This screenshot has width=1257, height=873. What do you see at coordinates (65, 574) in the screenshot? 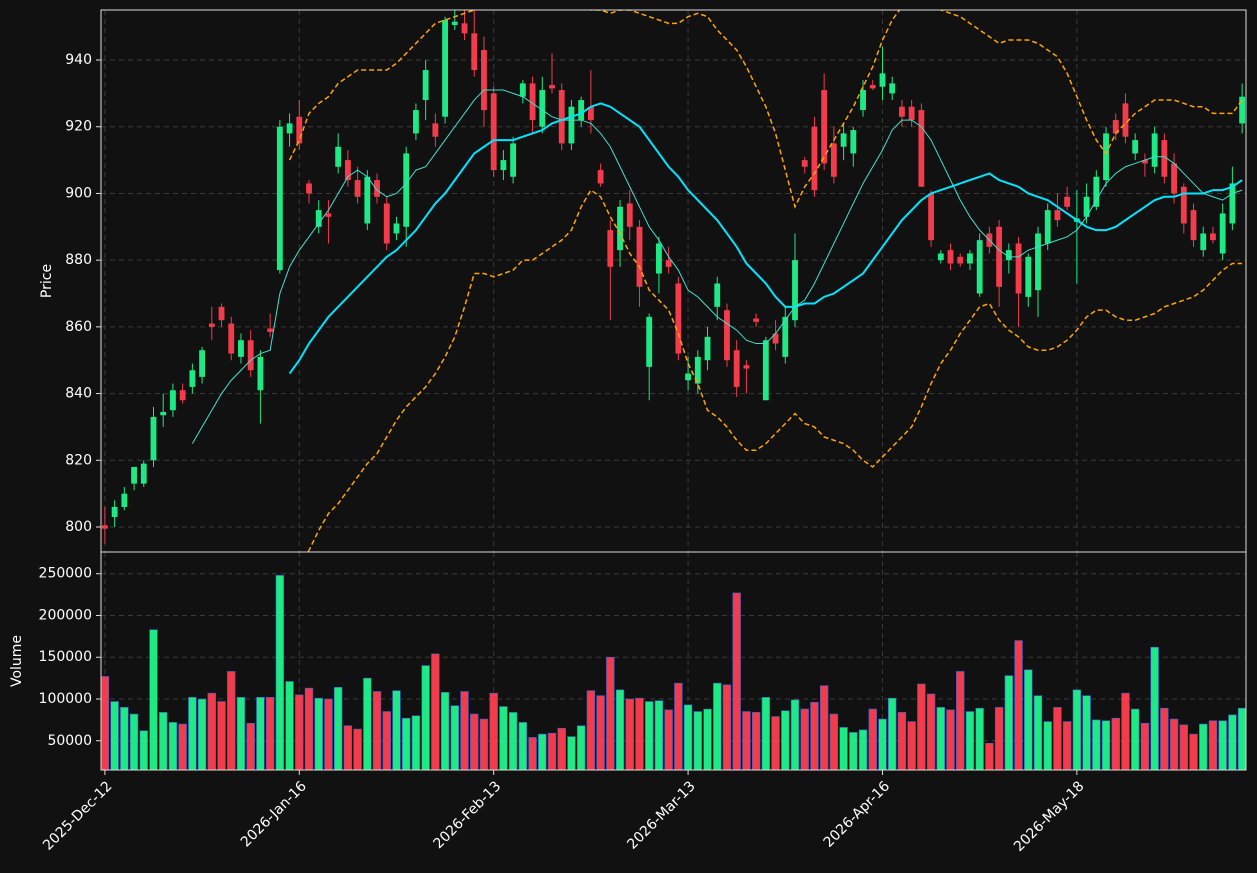
I see `volume-tick-label: 250000` at bounding box center [65, 574].